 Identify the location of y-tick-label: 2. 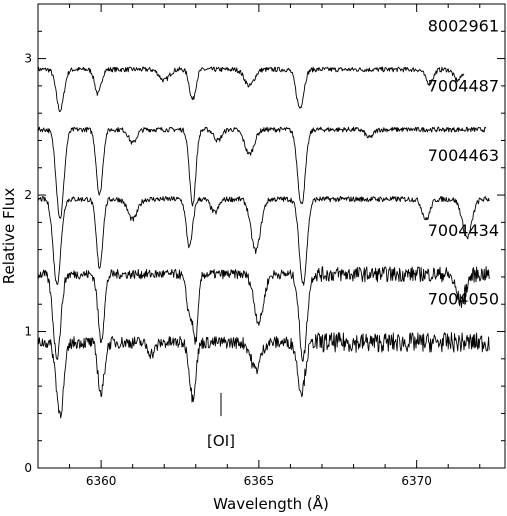
(28, 195).